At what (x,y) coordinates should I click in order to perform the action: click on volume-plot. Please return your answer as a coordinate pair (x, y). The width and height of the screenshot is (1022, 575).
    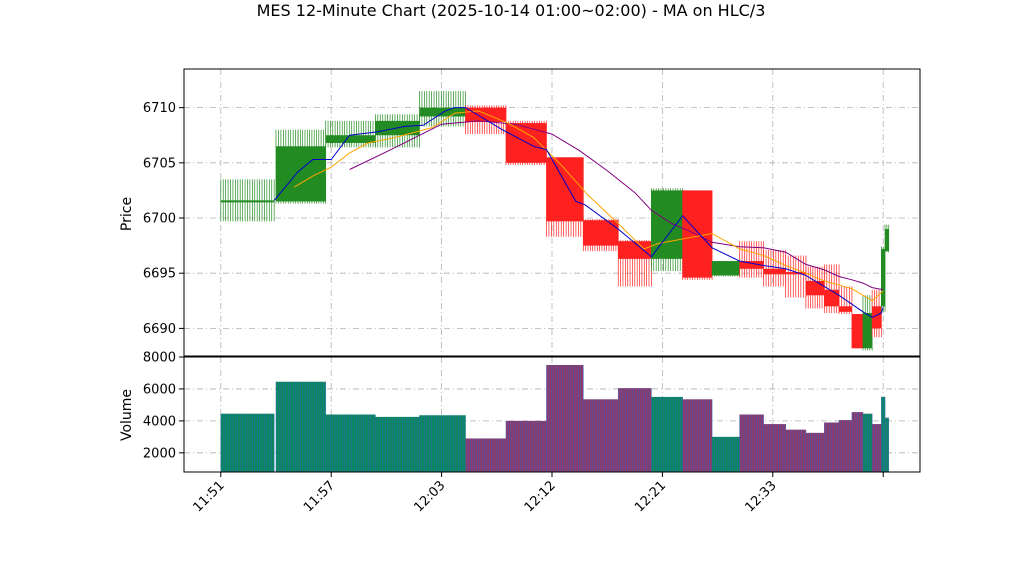
    Looking at the image, I should click on (555, 418).